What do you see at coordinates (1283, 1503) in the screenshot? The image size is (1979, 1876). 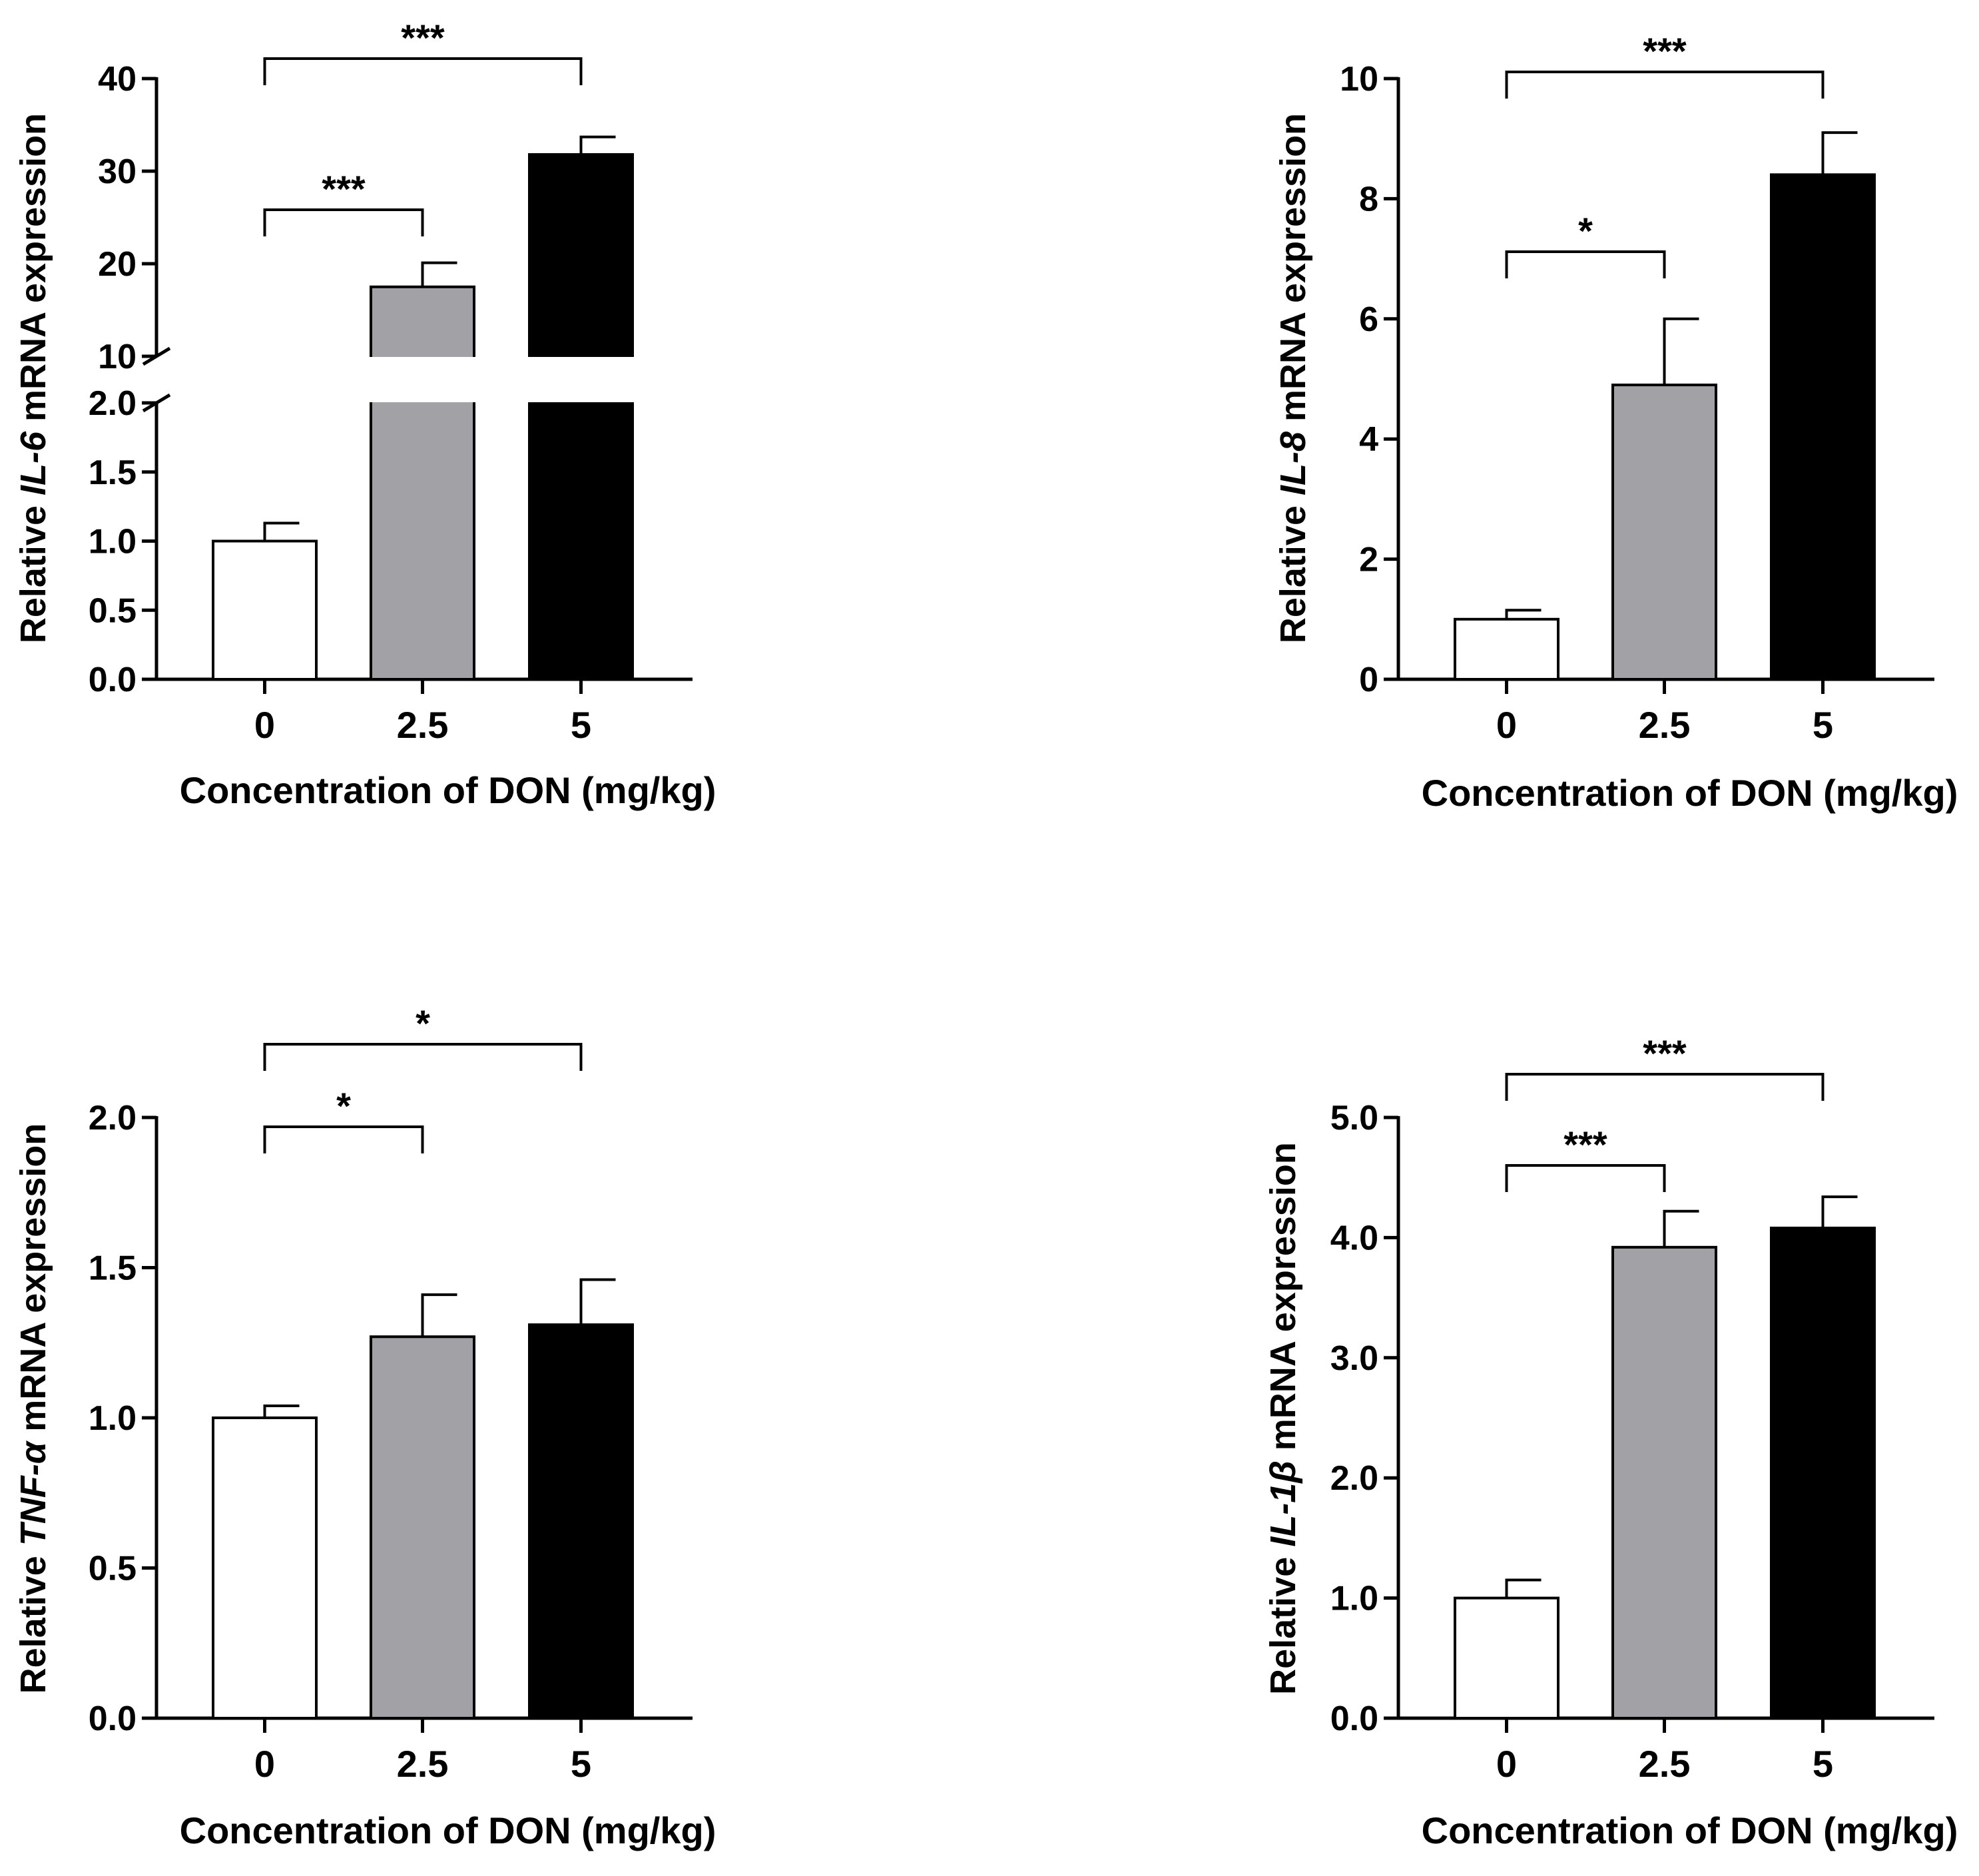 I see `y-axis-label-gene: IL-1β` at bounding box center [1283, 1503].